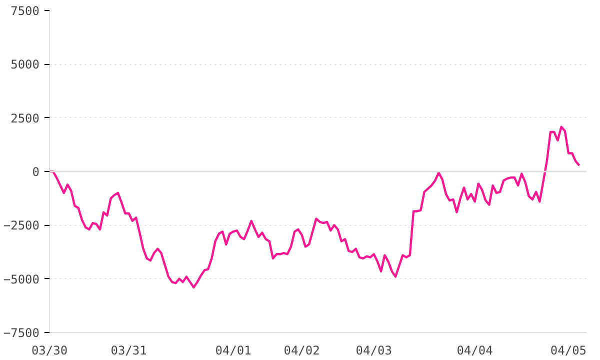  Describe the element at coordinates (374, 351) in the screenshot. I see `x-tick-label: 04/03` at that location.